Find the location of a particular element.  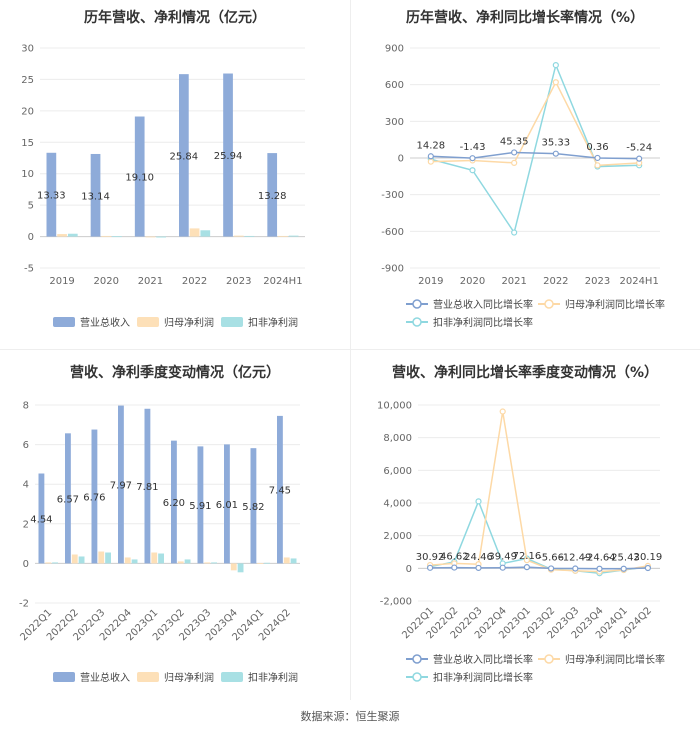

legend-label: 营业总收入 is located at coordinates (105, 322).